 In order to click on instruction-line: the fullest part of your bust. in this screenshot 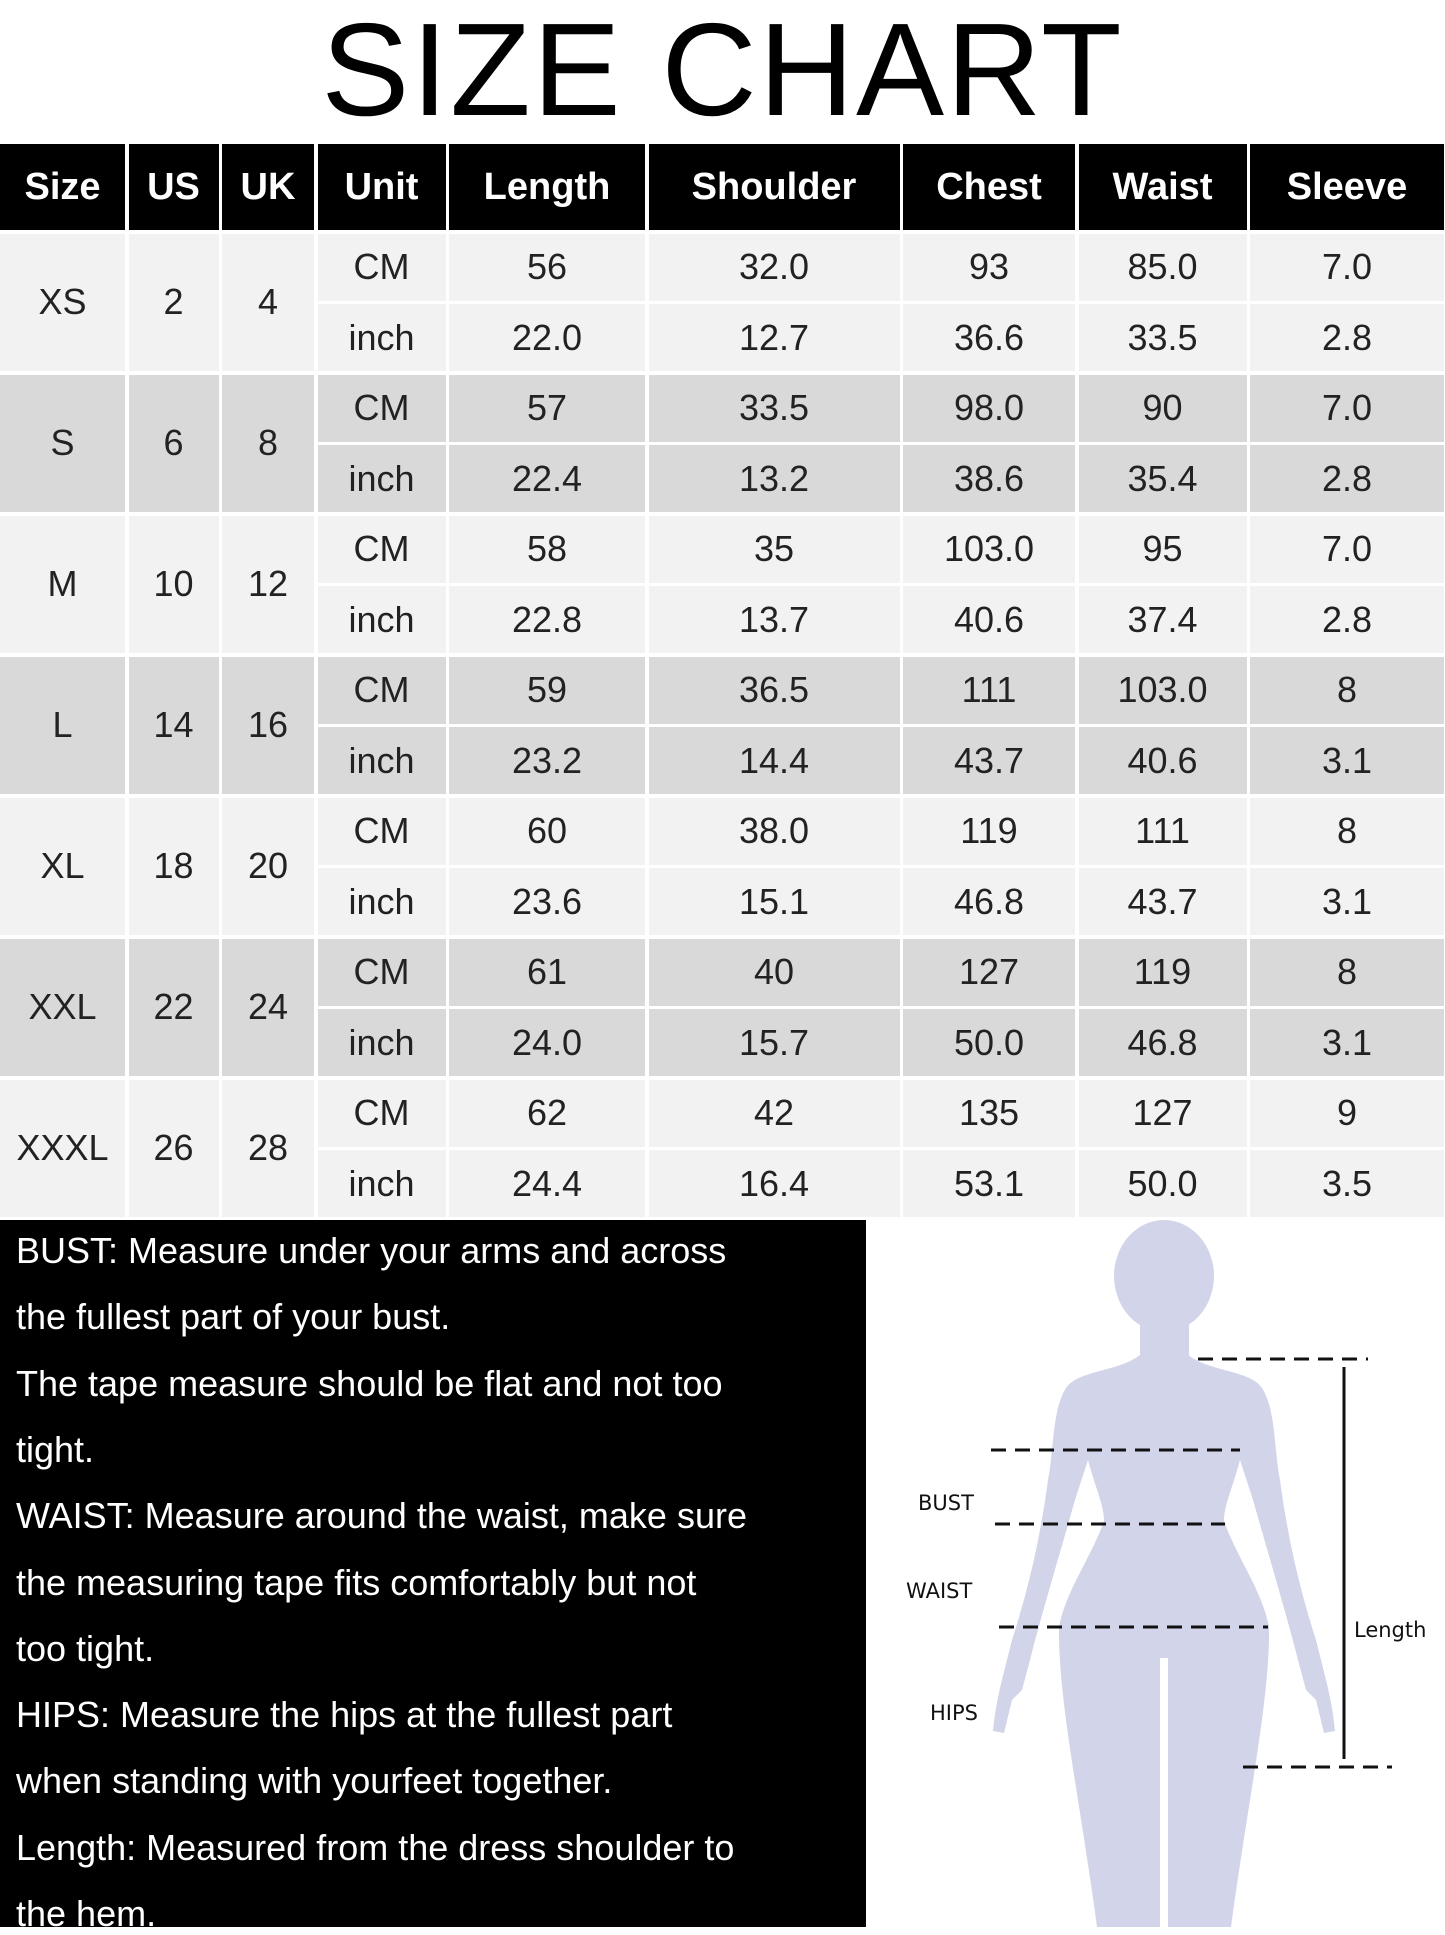, I will do `click(233, 1317)`.